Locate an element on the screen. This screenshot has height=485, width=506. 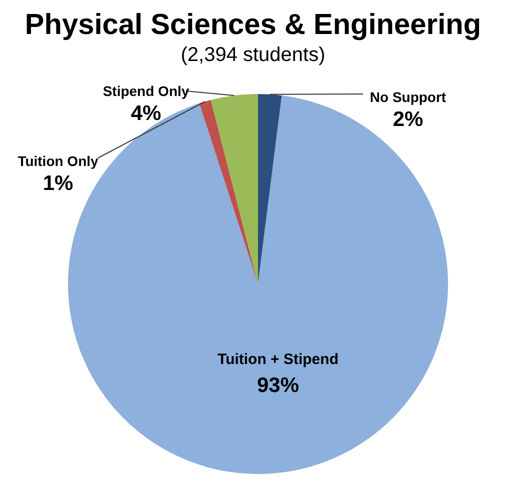
data-label: 4% is located at coordinates (146, 113).